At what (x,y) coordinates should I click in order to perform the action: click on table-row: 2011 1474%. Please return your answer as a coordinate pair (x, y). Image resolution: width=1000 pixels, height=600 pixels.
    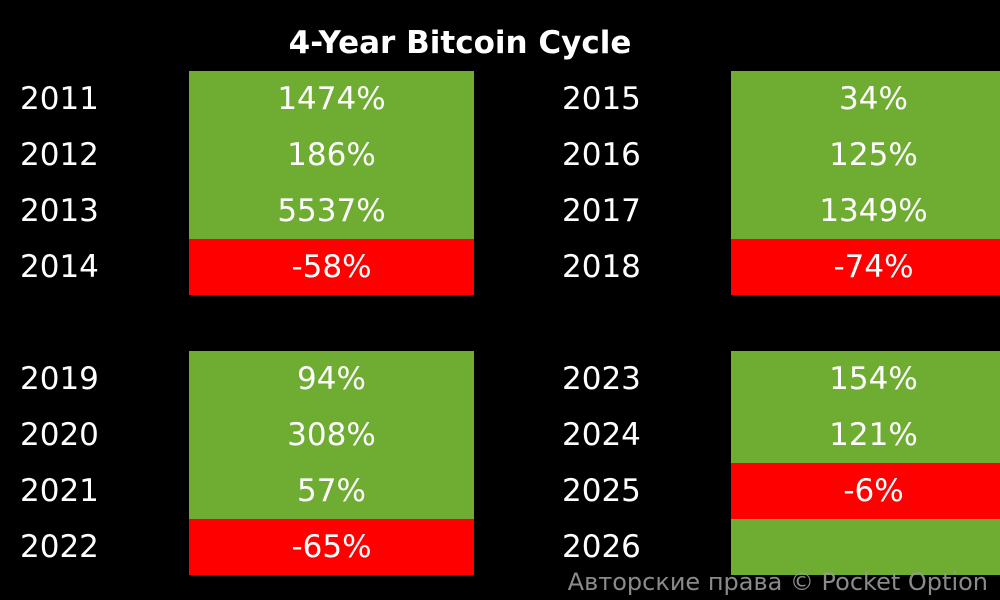
    Looking at the image, I should click on (255, 99).